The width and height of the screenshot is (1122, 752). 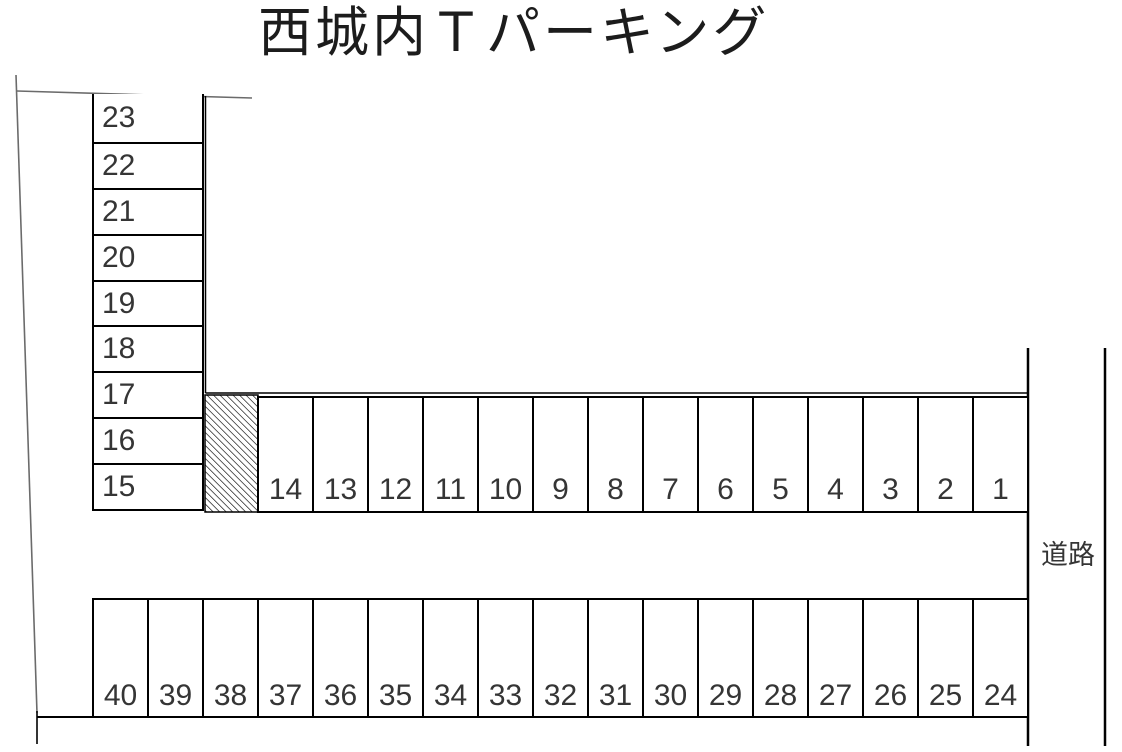 I want to click on parking-space-number: 13, so click(x=340, y=489).